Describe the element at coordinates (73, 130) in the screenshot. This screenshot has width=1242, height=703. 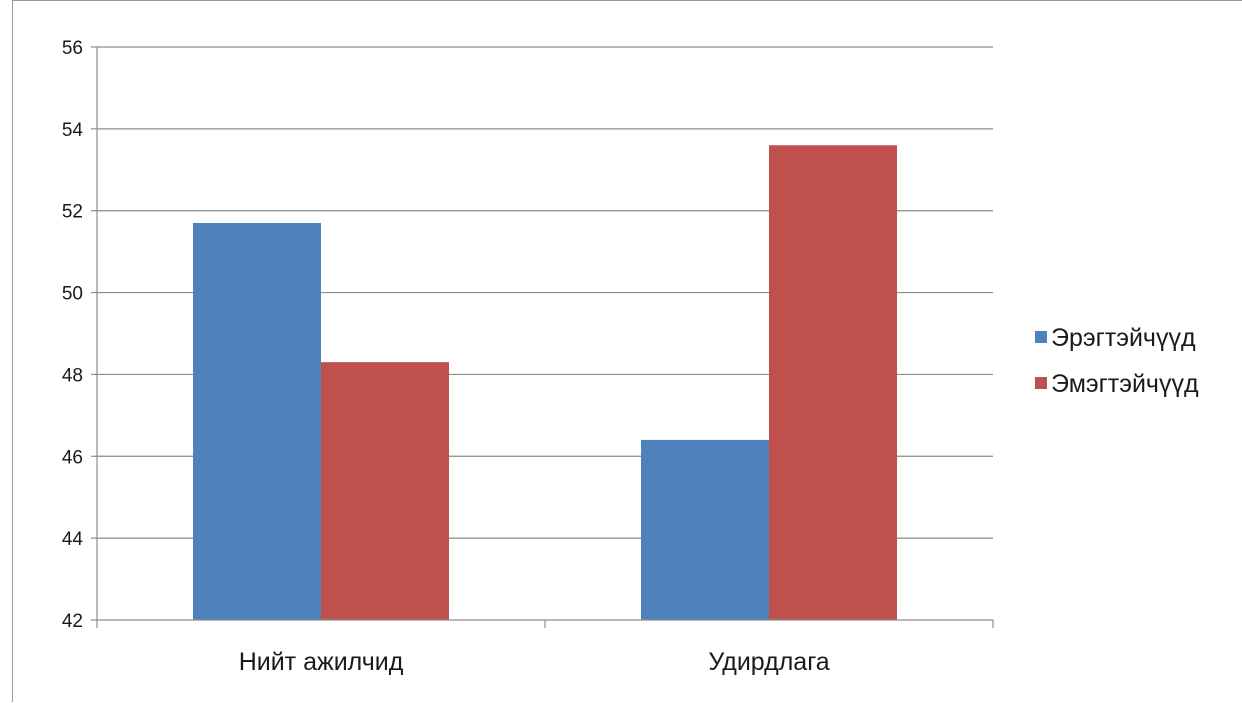
I see `y-tick-label: 54` at that location.